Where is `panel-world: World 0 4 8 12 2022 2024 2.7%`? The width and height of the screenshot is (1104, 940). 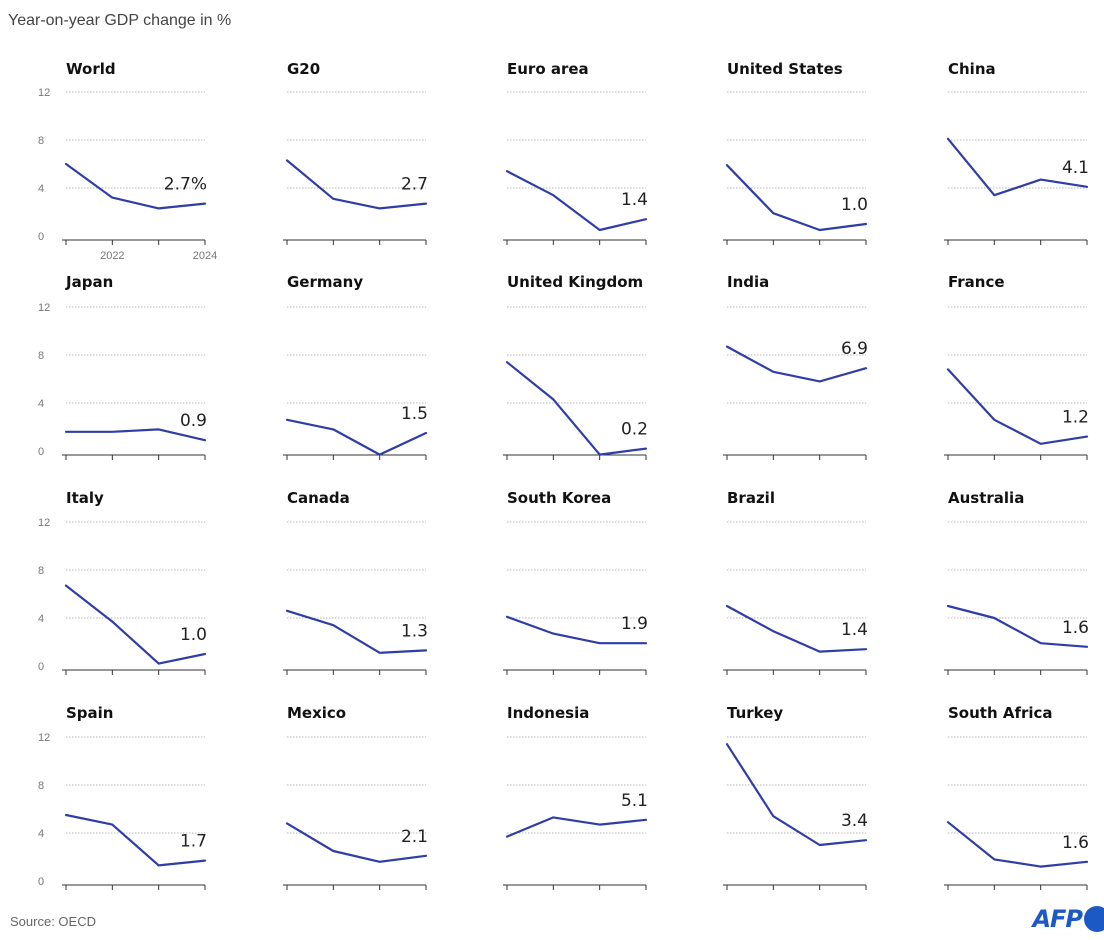
panel-world: World 0 4 8 12 2022 2024 2.7% is located at coordinates (127, 161).